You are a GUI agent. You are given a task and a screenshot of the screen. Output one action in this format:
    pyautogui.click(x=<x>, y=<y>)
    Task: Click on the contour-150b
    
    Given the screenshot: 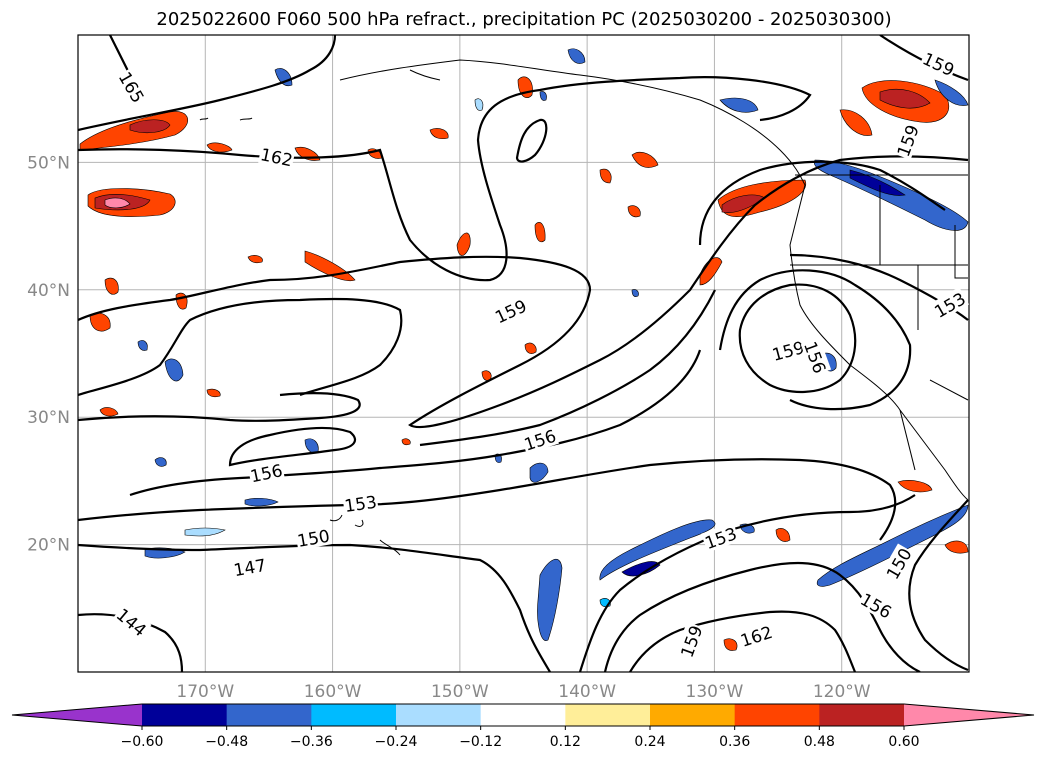 What is the action you would take?
    pyautogui.click(x=938, y=585)
    